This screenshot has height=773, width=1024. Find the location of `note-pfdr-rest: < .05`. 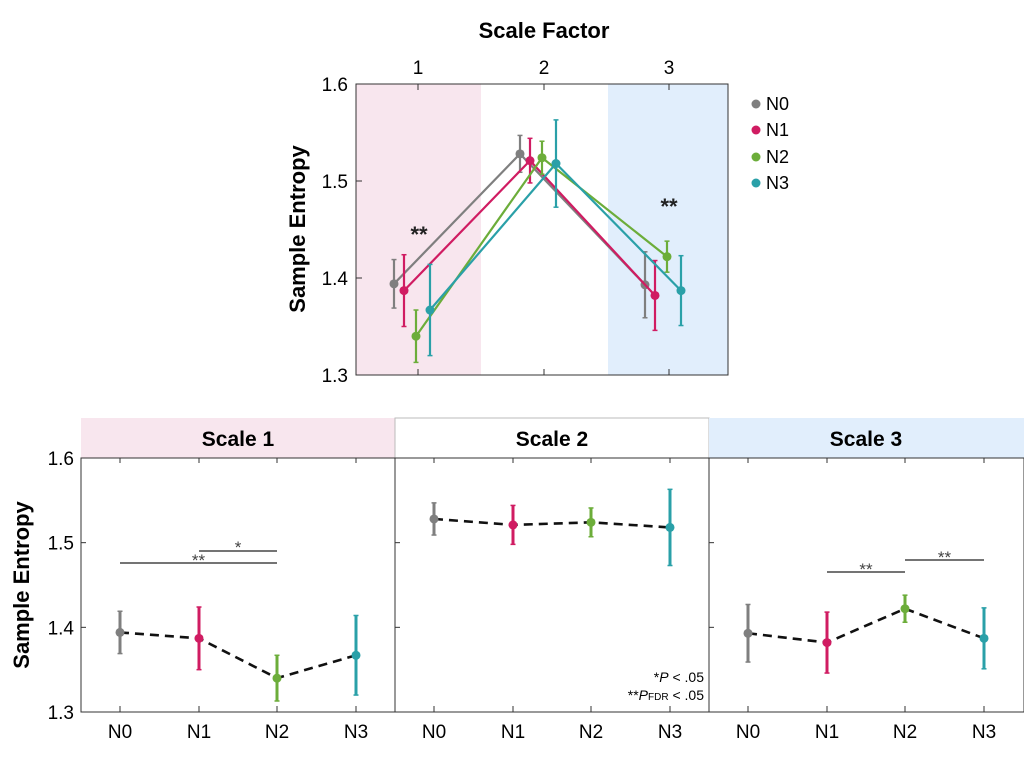

note-pfdr-rest: < .05 is located at coordinates (687, 695).